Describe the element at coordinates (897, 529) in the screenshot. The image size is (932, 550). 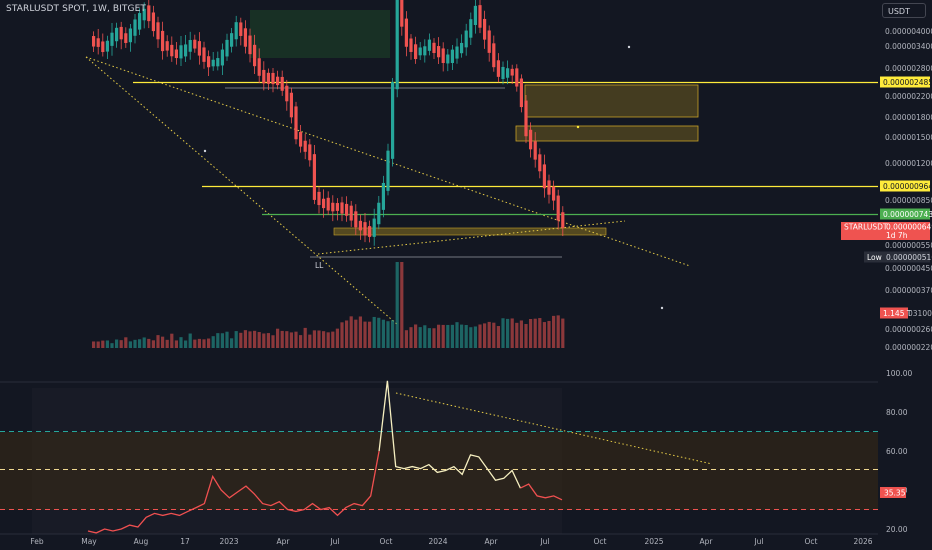
I see `rsi-tick-label: 20.00` at that location.